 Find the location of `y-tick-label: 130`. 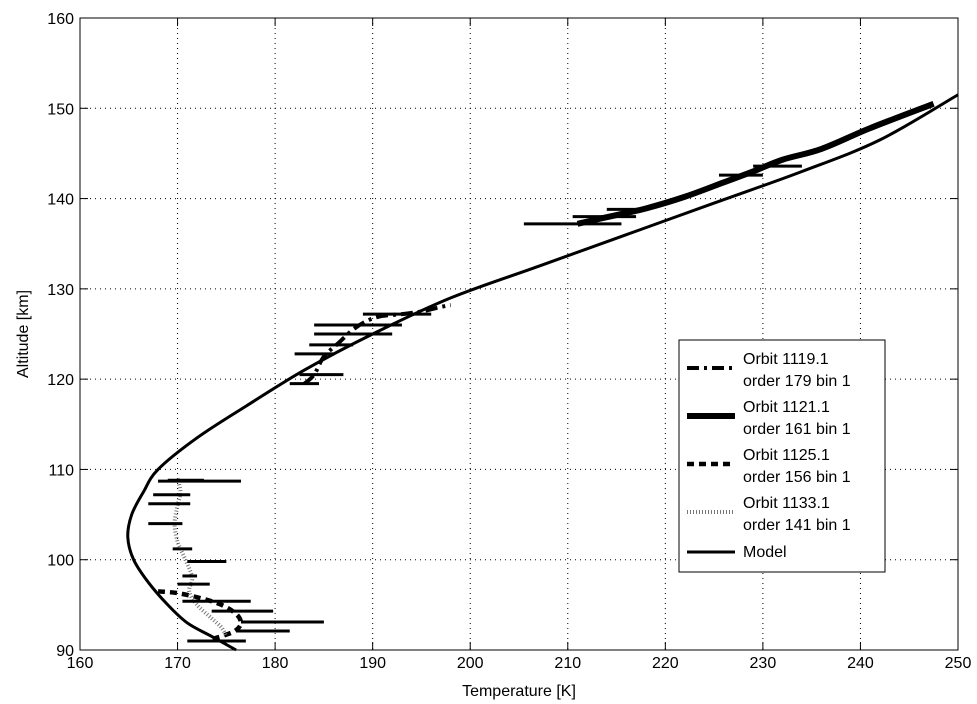

y-tick-label: 130 is located at coordinates (60, 290).